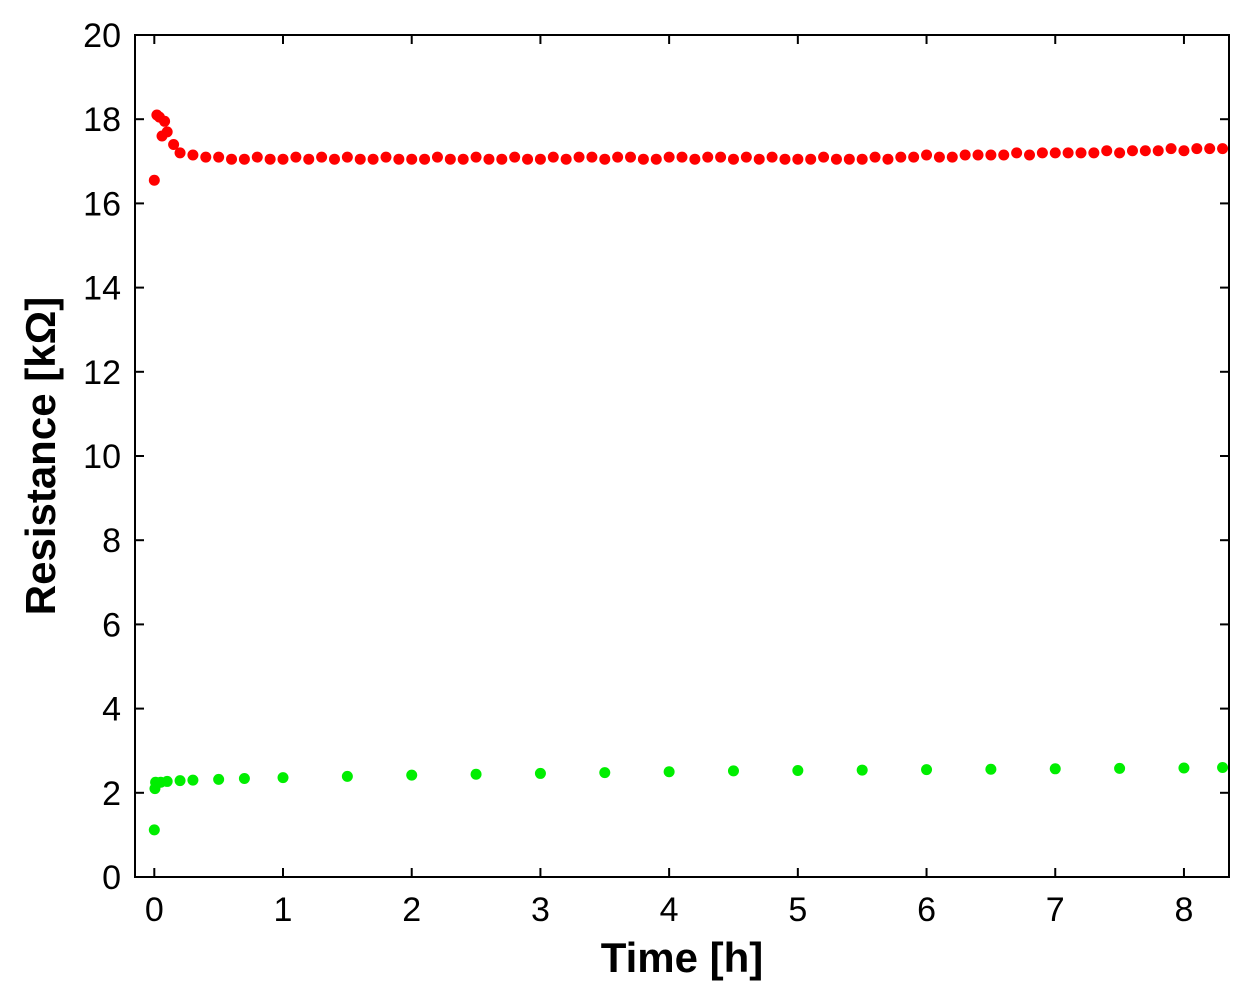 The width and height of the screenshot is (1251, 1000). Describe the element at coordinates (1183, 910) in the screenshot. I see `x-tick-label: 8` at that location.